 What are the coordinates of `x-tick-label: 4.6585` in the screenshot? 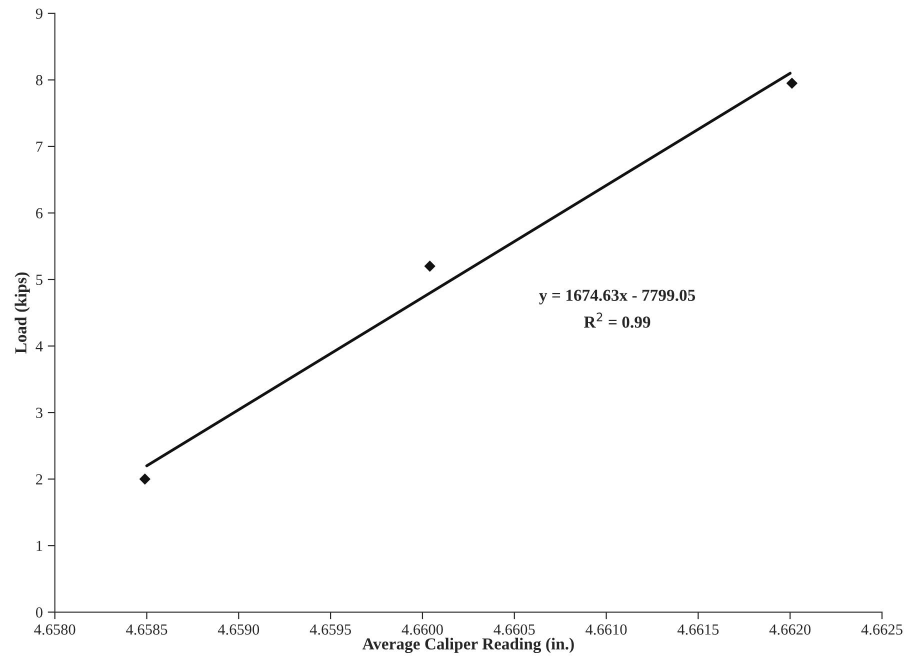 It's located at (147, 629).